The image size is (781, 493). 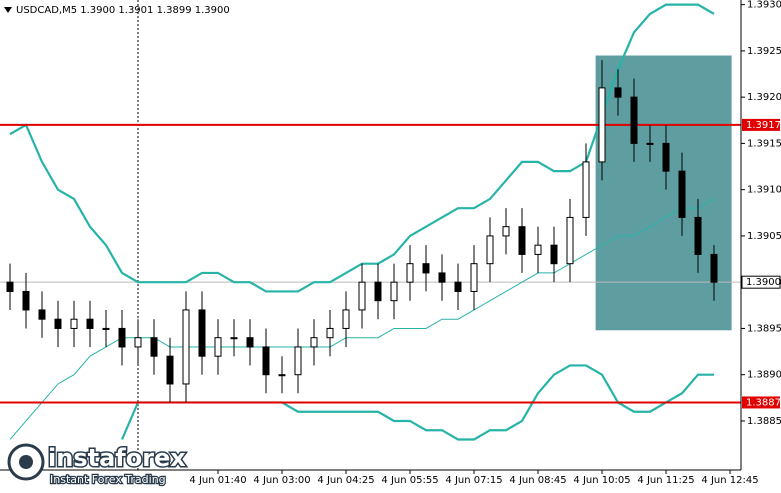 I want to click on x-tick-label: 4 Jun 11:25, so click(x=665, y=480).